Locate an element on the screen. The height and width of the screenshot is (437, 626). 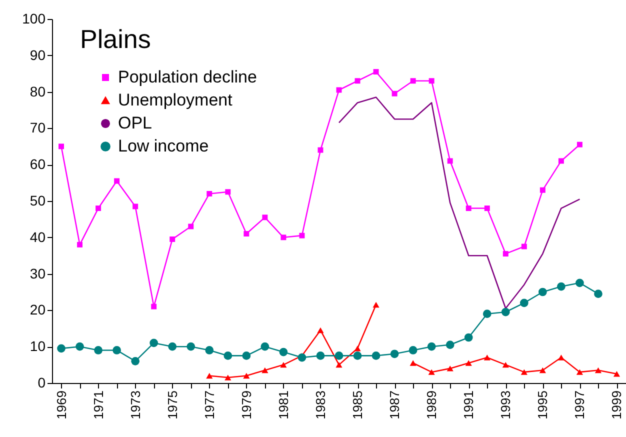
legend-label: Low income is located at coordinates (163, 146).